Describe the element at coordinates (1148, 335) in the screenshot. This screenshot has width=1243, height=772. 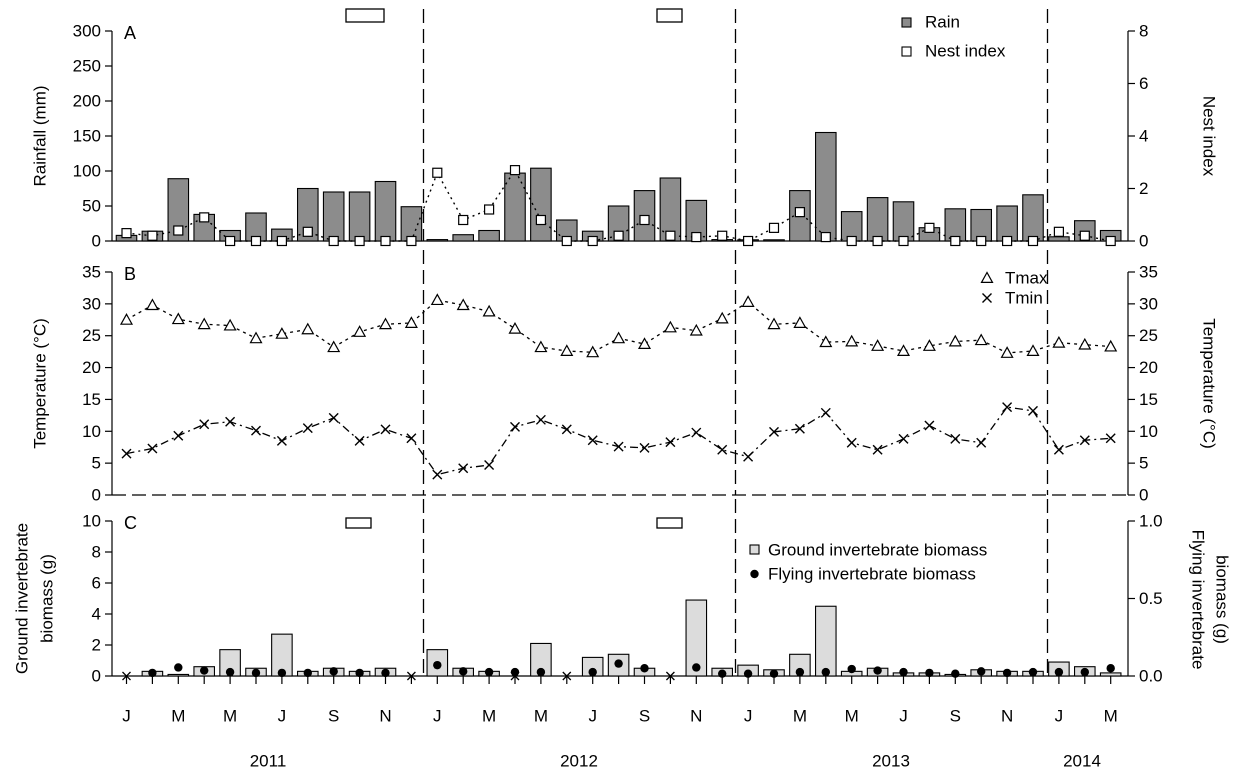
I see `right-tick-label: 25` at that location.